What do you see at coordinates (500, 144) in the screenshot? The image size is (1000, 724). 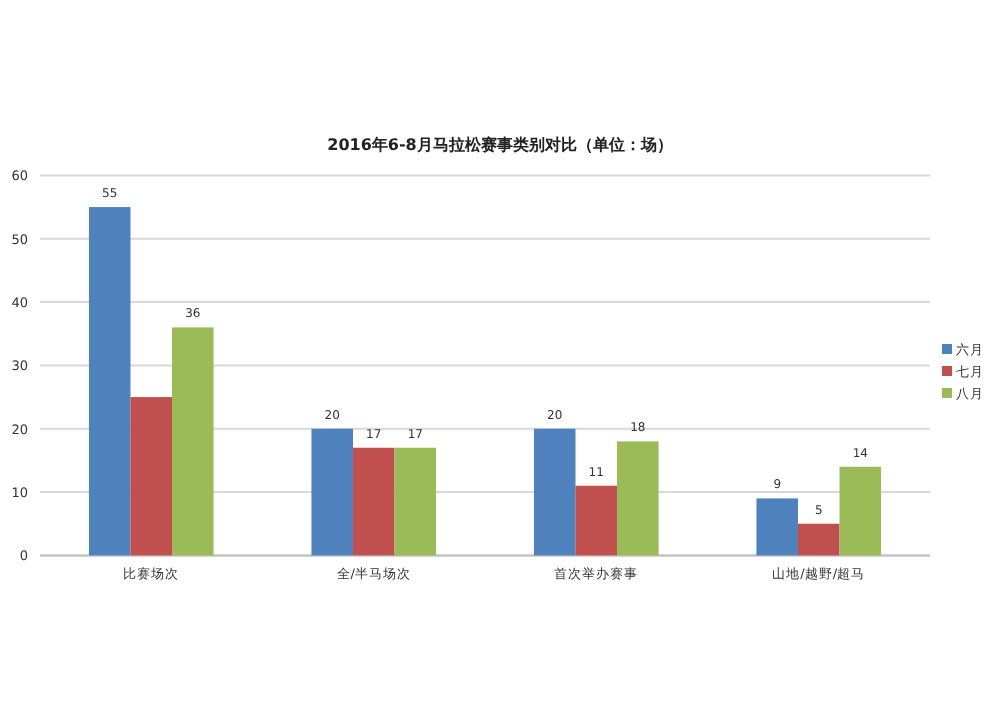 I see `chart-title: 2016年6-8月马拉松赛事类别对比（单位：场）` at bounding box center [500, 144].